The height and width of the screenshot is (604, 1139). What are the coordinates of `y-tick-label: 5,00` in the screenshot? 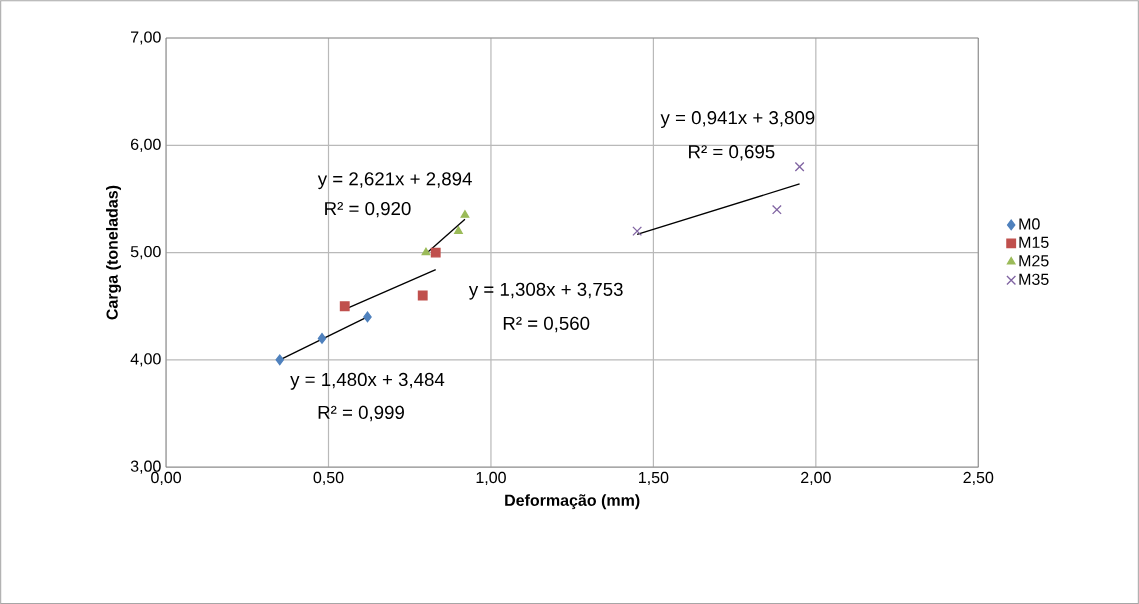 It's located at (145, 252).